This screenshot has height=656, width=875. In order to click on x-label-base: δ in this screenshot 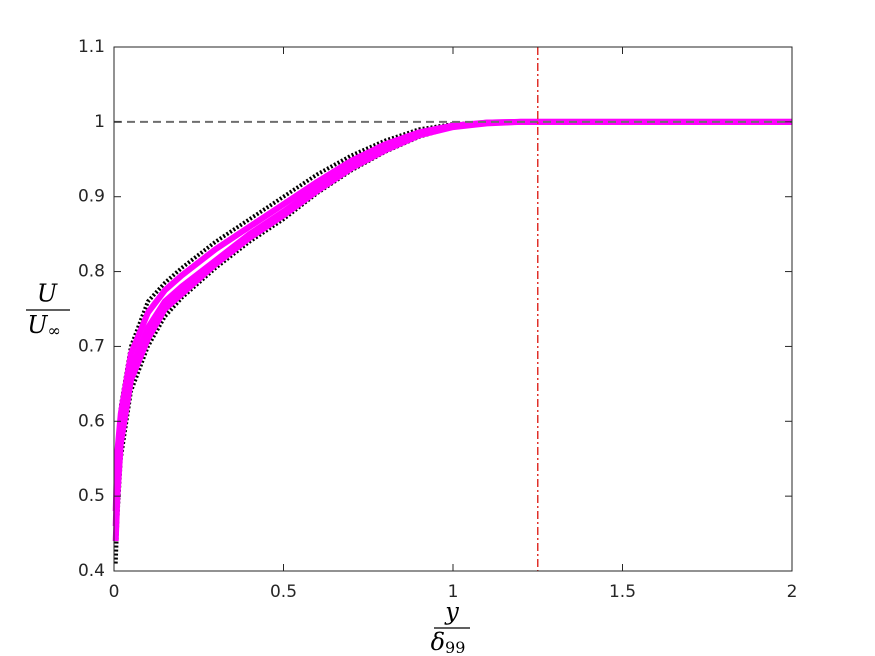, I will do `click(438, 642)`.